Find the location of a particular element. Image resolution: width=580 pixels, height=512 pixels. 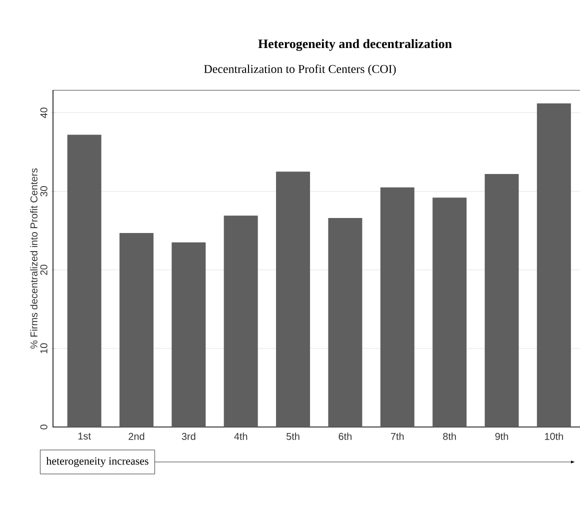

x-tick-label: 9th is located at coordinates (501, 436).